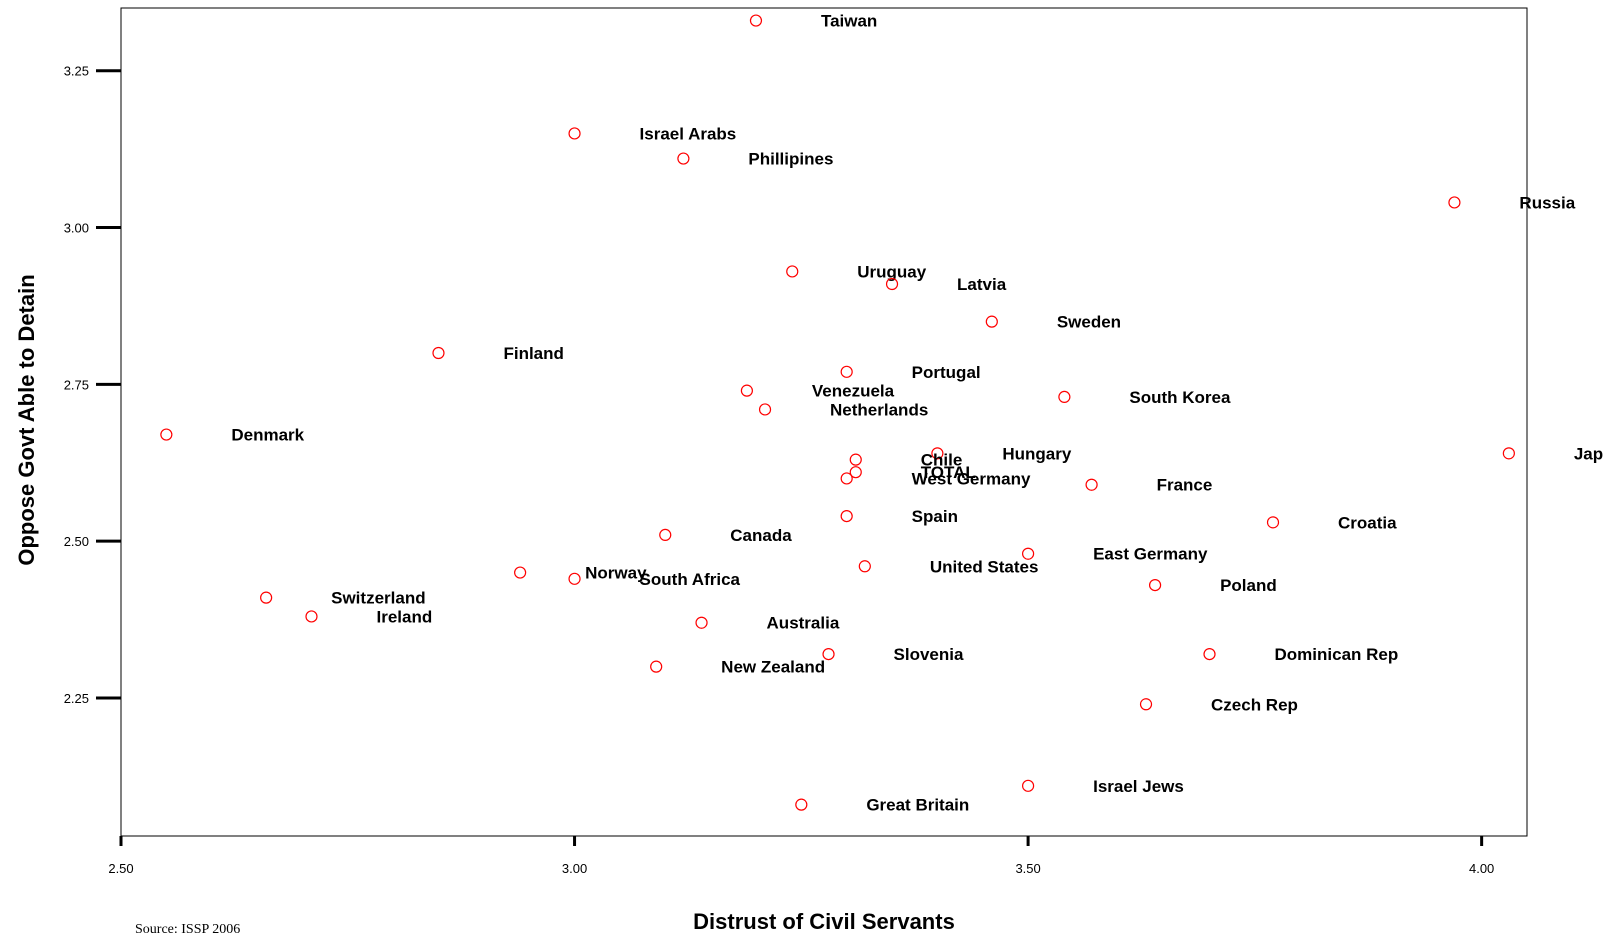  What do you see at coordinates (1588, 453) in the screenshot?
I see `point-label: Japan` at bounding box center [1588, 453].